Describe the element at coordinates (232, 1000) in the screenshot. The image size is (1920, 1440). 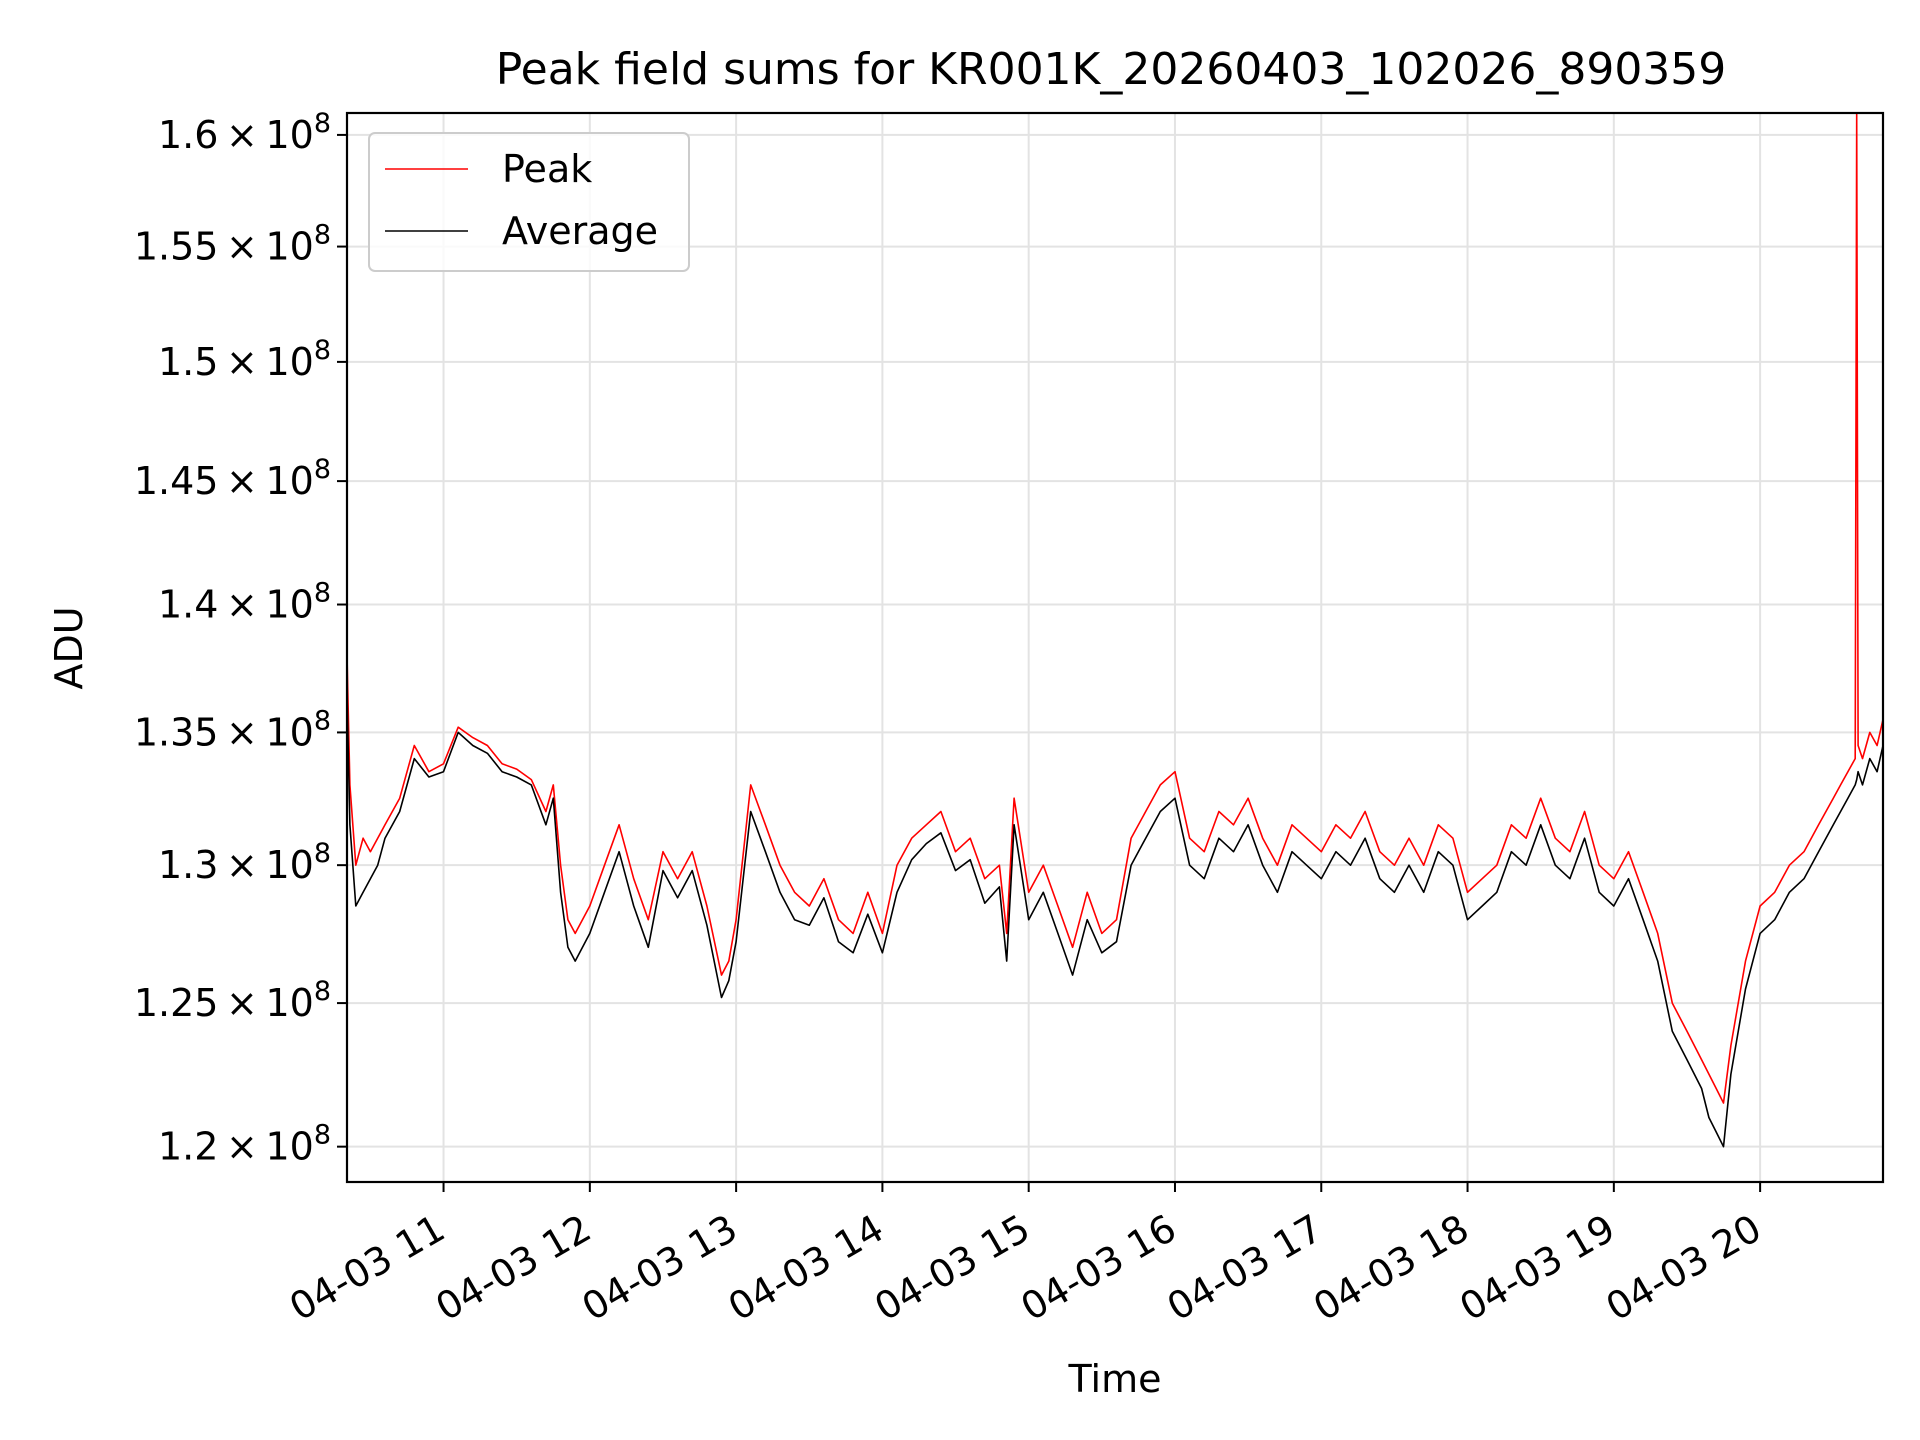
I see `y-tick-label: 1.25 × 108` at that location.